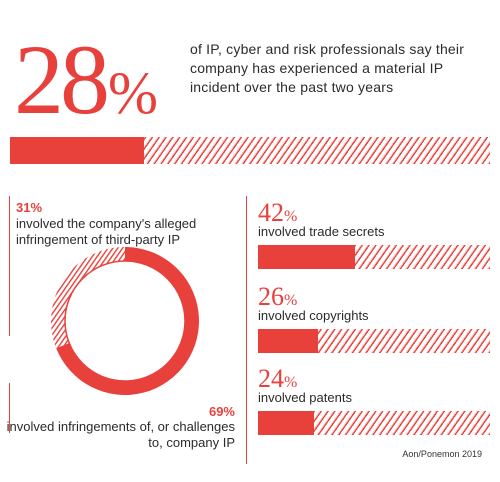 The height and width of the screenshot is (482, 500). What do you see at coordinates (246, 330) in the screenshot?
I see `divider-middle` at bounding box center [246, 330].